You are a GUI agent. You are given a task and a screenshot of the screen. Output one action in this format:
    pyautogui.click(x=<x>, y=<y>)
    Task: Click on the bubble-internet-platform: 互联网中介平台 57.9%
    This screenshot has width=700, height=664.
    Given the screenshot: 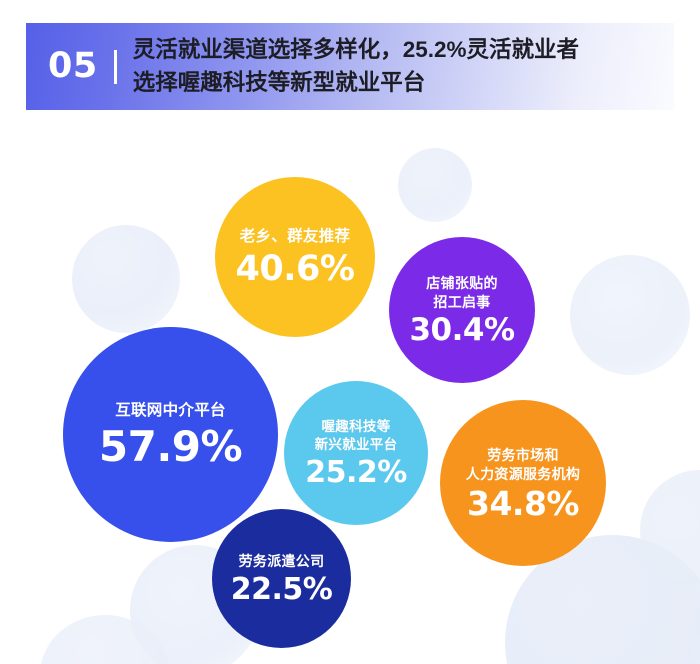 What is the action you would take?
    pyautogui.click(x=170, y=434)
    